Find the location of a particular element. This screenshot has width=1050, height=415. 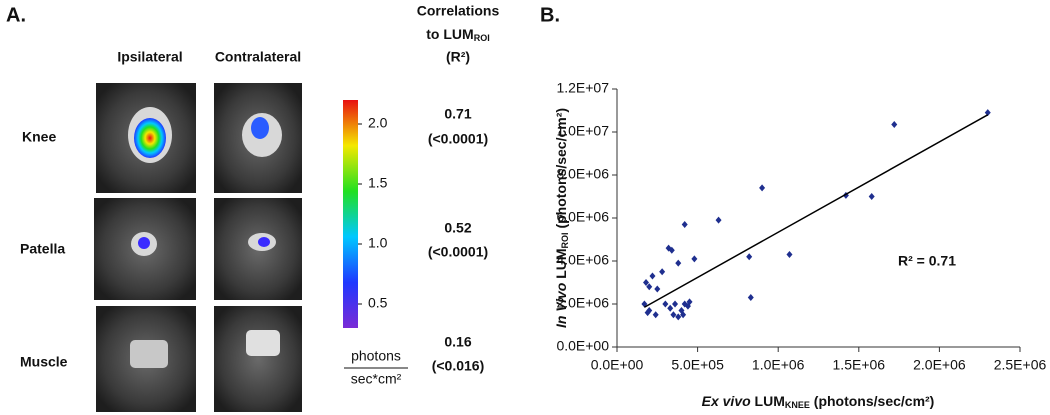

x-tick-label: 0.0E+00 is located at coordinates (617, 365).